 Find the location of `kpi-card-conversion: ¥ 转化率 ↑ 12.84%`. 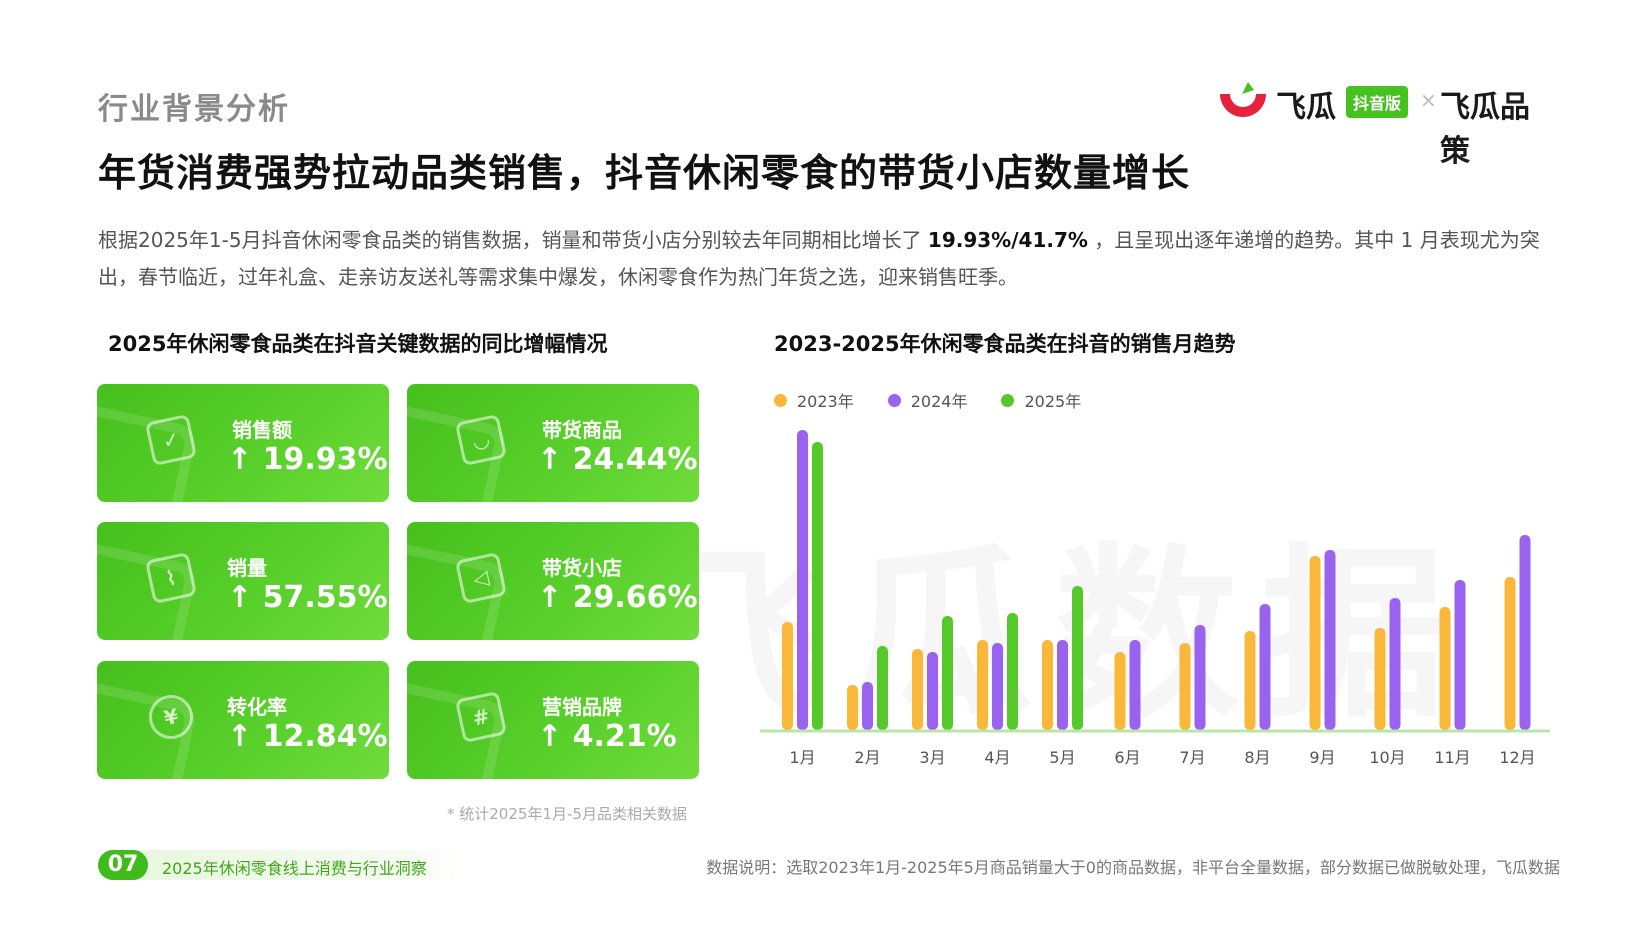

kpi-card-conversion: ¥ 转化率 ↑ 12.84% is located at coordinates (243, 720).